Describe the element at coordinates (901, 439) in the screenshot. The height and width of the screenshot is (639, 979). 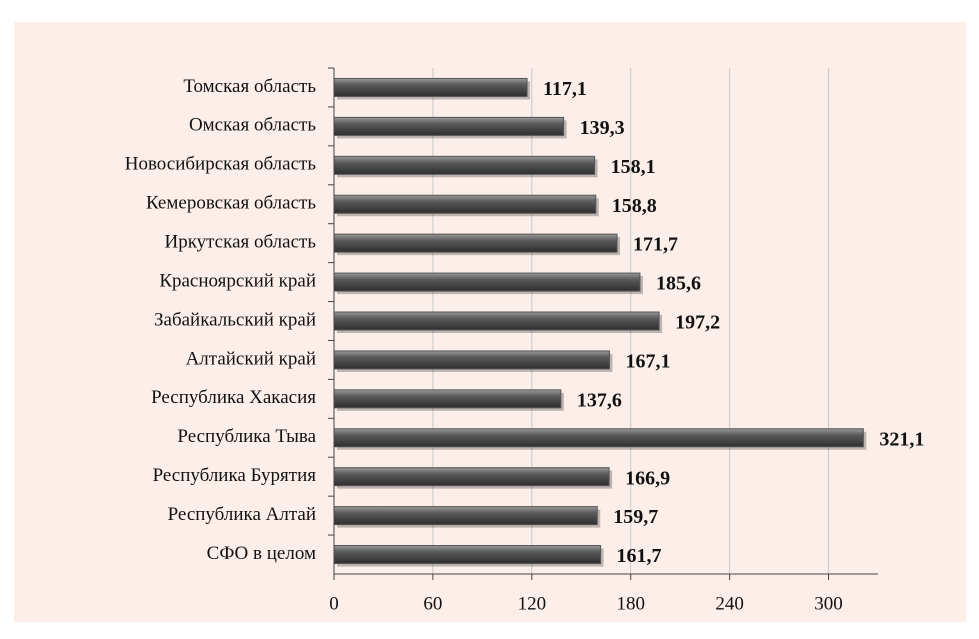
I see `value-label: 321,1` at that location.